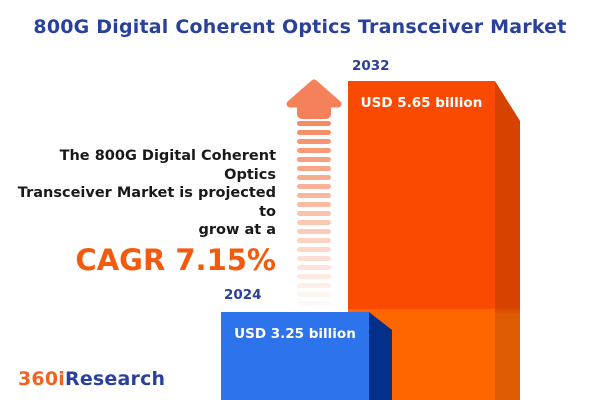 The width and height of the screenshot is (600, 400). What do you see at coordinates (41, 379) in the screenshot?
I see `logo-prefix: 360i` at bounding box center [41, 379].